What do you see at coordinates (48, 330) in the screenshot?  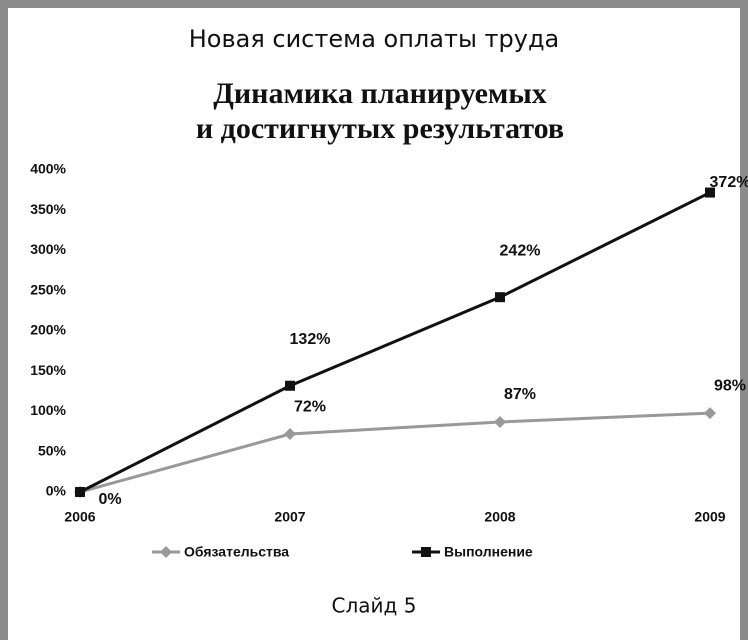 I see `y-tick-label: 200%` at bounding box center [48, 330].